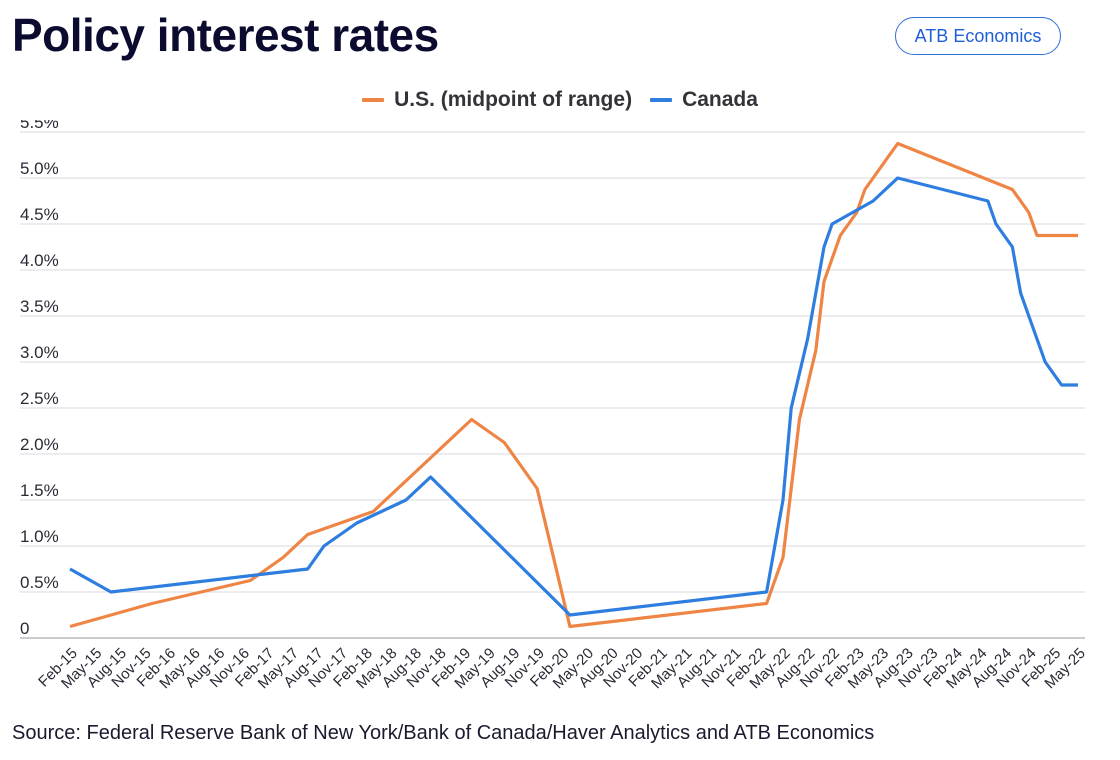 Image resolution: width=1120 pixels, height=760 pixels. What do you see at coordinates (373, 100) in the screenshot?
I see `legend-swatch-us` at bounding box center [373, 100].